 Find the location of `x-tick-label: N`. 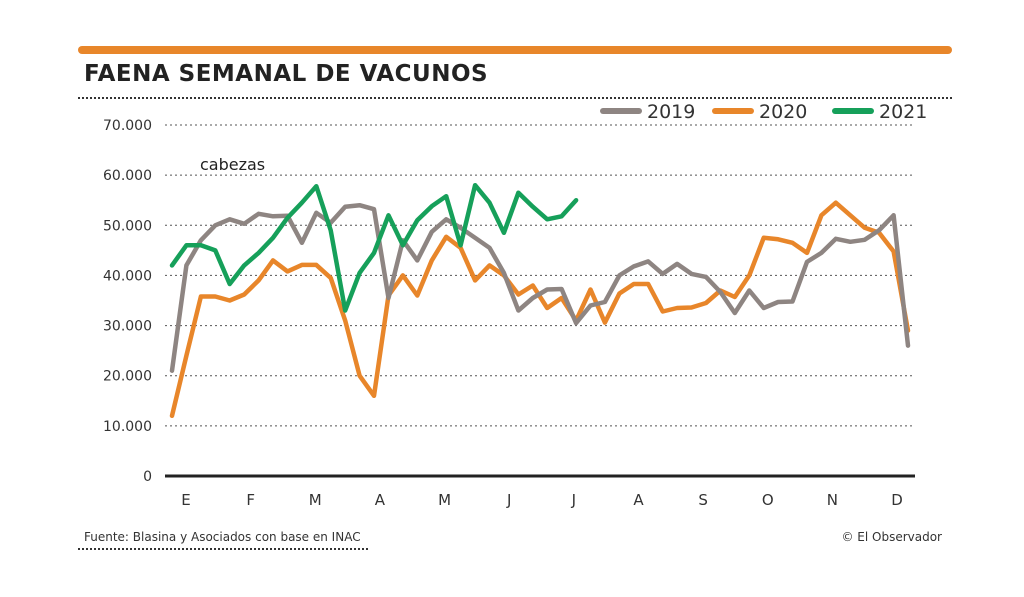

x-tick-label: N is located at coordinates (832, 500).